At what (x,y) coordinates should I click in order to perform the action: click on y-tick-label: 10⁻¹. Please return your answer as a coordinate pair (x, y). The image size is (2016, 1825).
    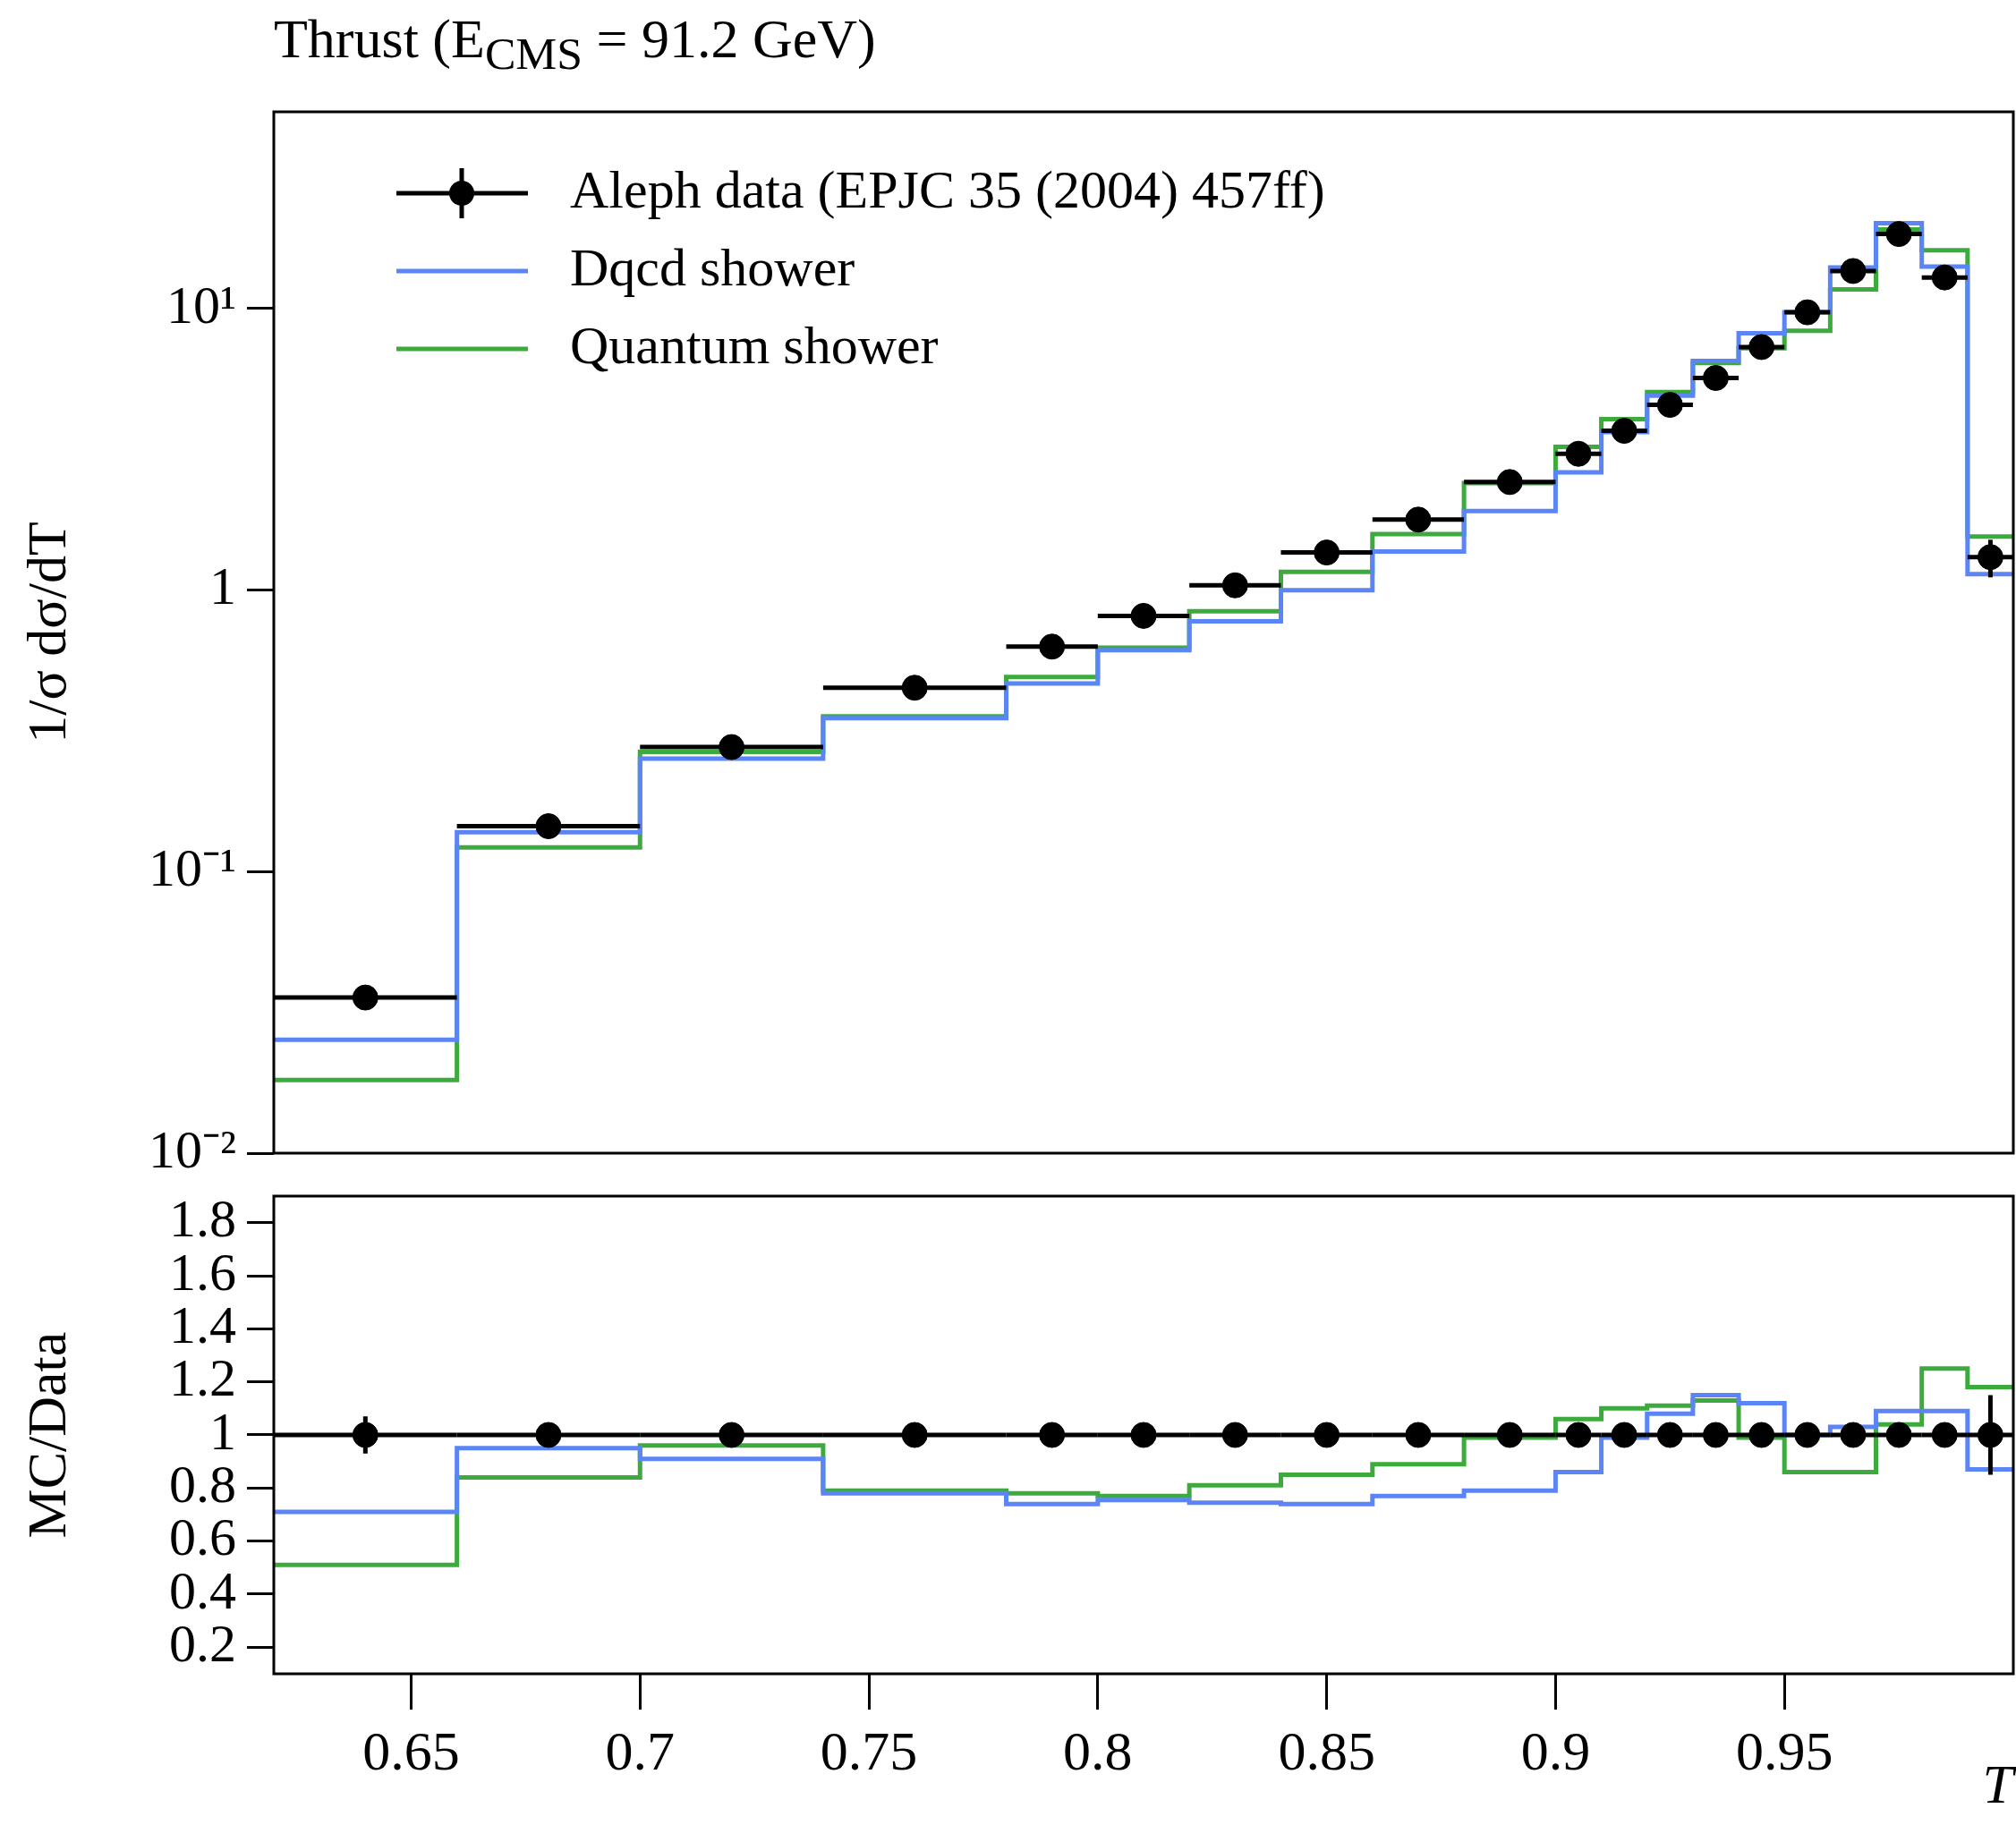
    Looking at the image, I should click on (192, 868).